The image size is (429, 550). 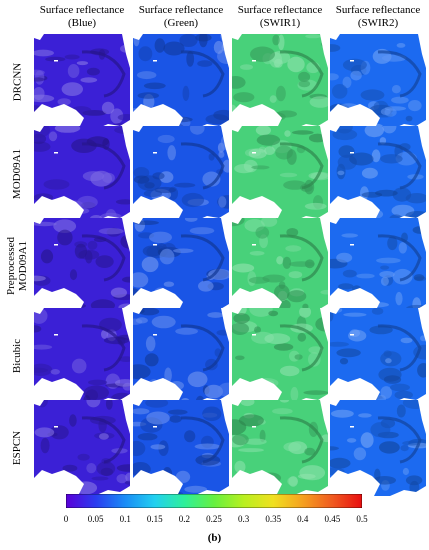 What do you see at coordinates (95, 519) in the screenshot?
I see `colorbar-tick-label: 0.05` at bounding box center [95, 519].